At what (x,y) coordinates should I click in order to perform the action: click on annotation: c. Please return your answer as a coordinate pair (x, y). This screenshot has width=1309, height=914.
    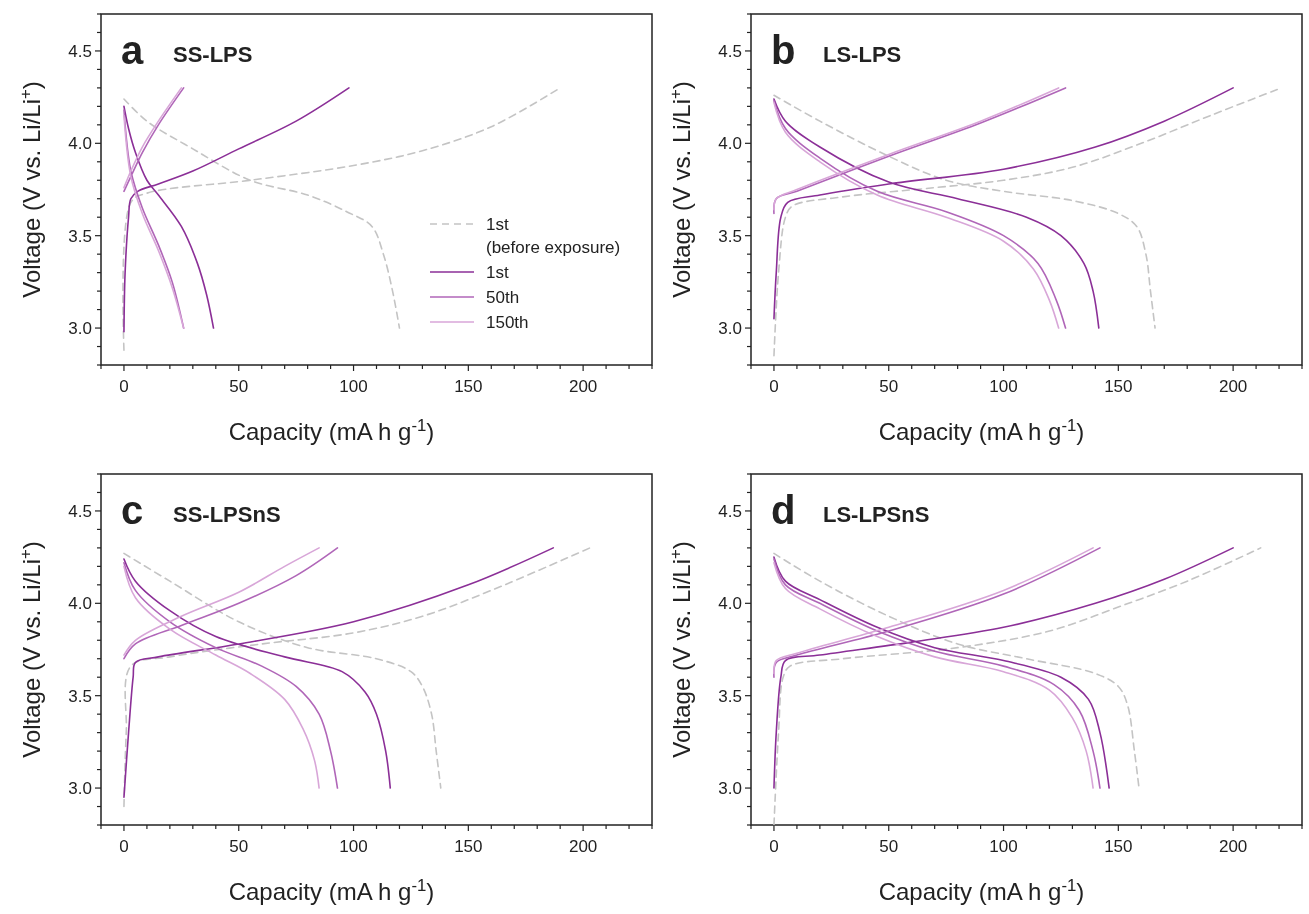
    Looking at the image, I should click on (132, 510).